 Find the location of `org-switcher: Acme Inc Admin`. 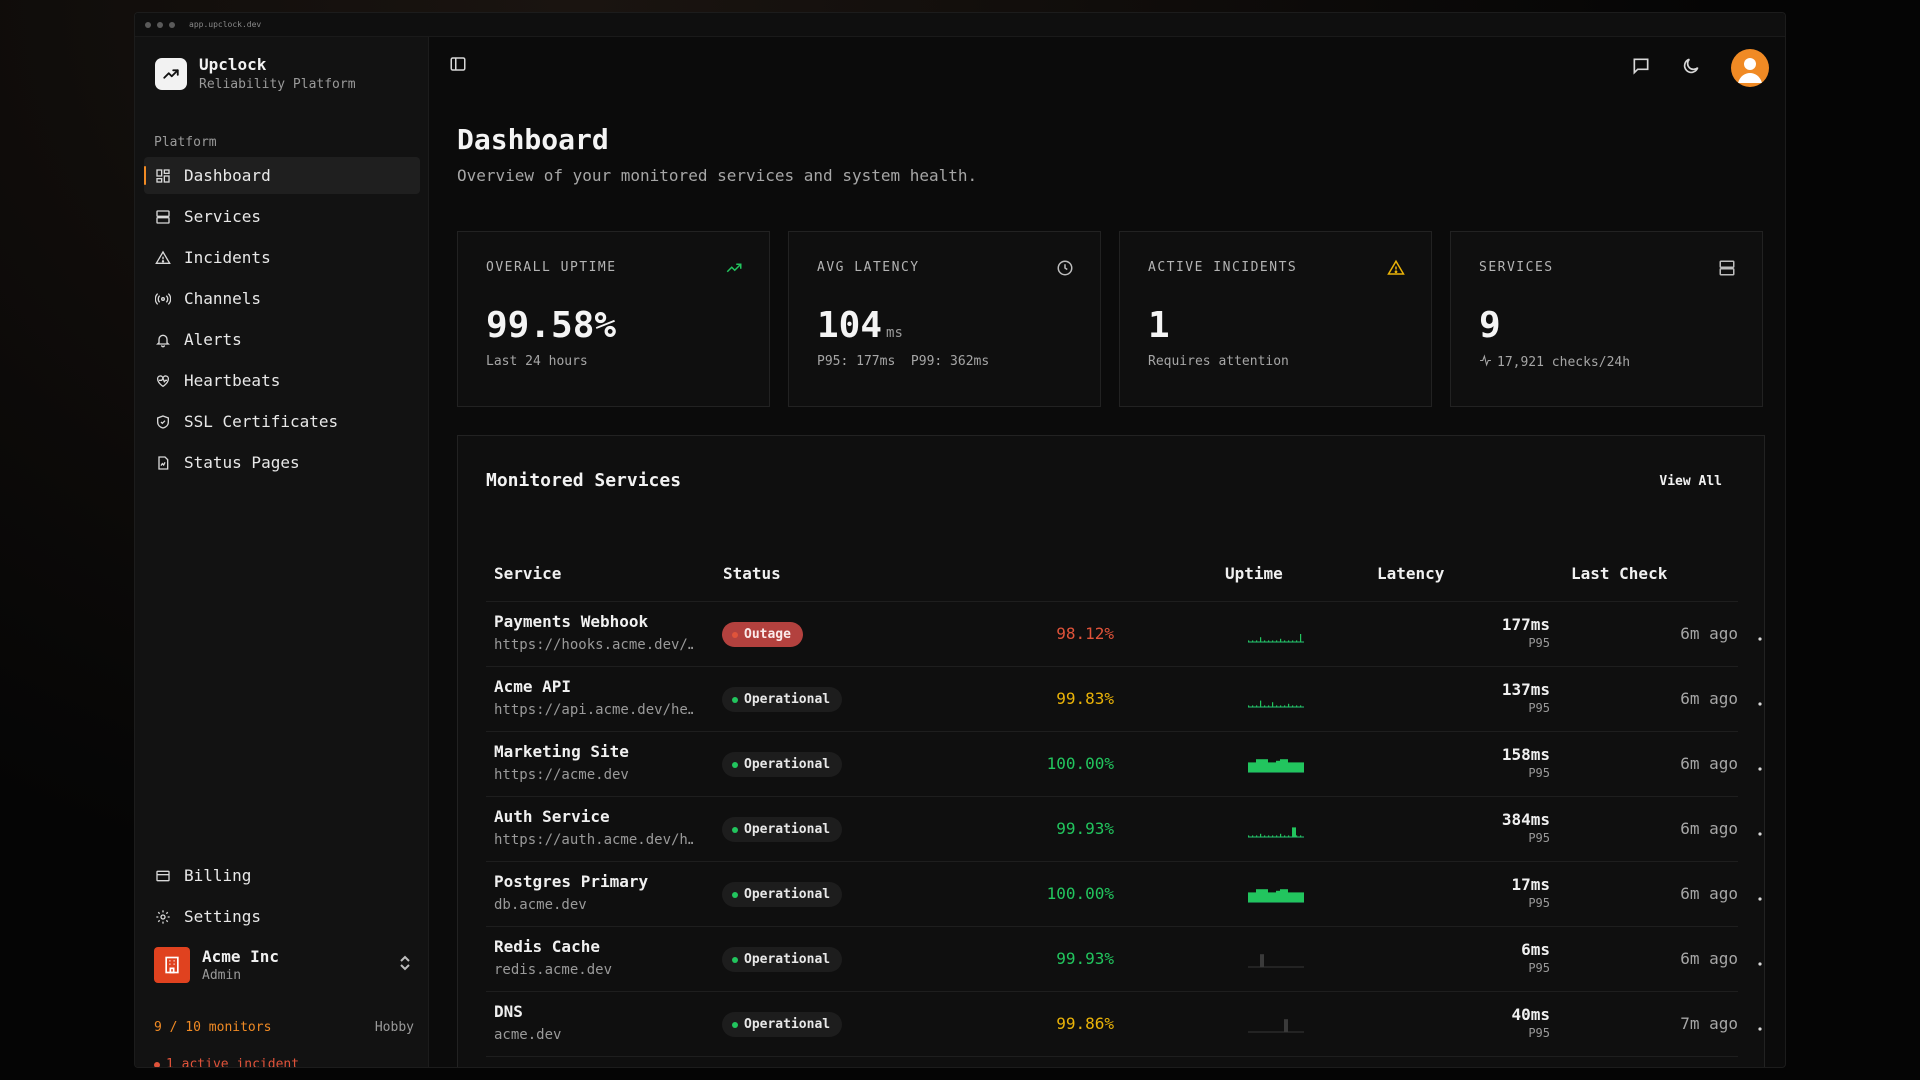

org-switcher: Acme Inc Admin is located at coordinates (283, 965).